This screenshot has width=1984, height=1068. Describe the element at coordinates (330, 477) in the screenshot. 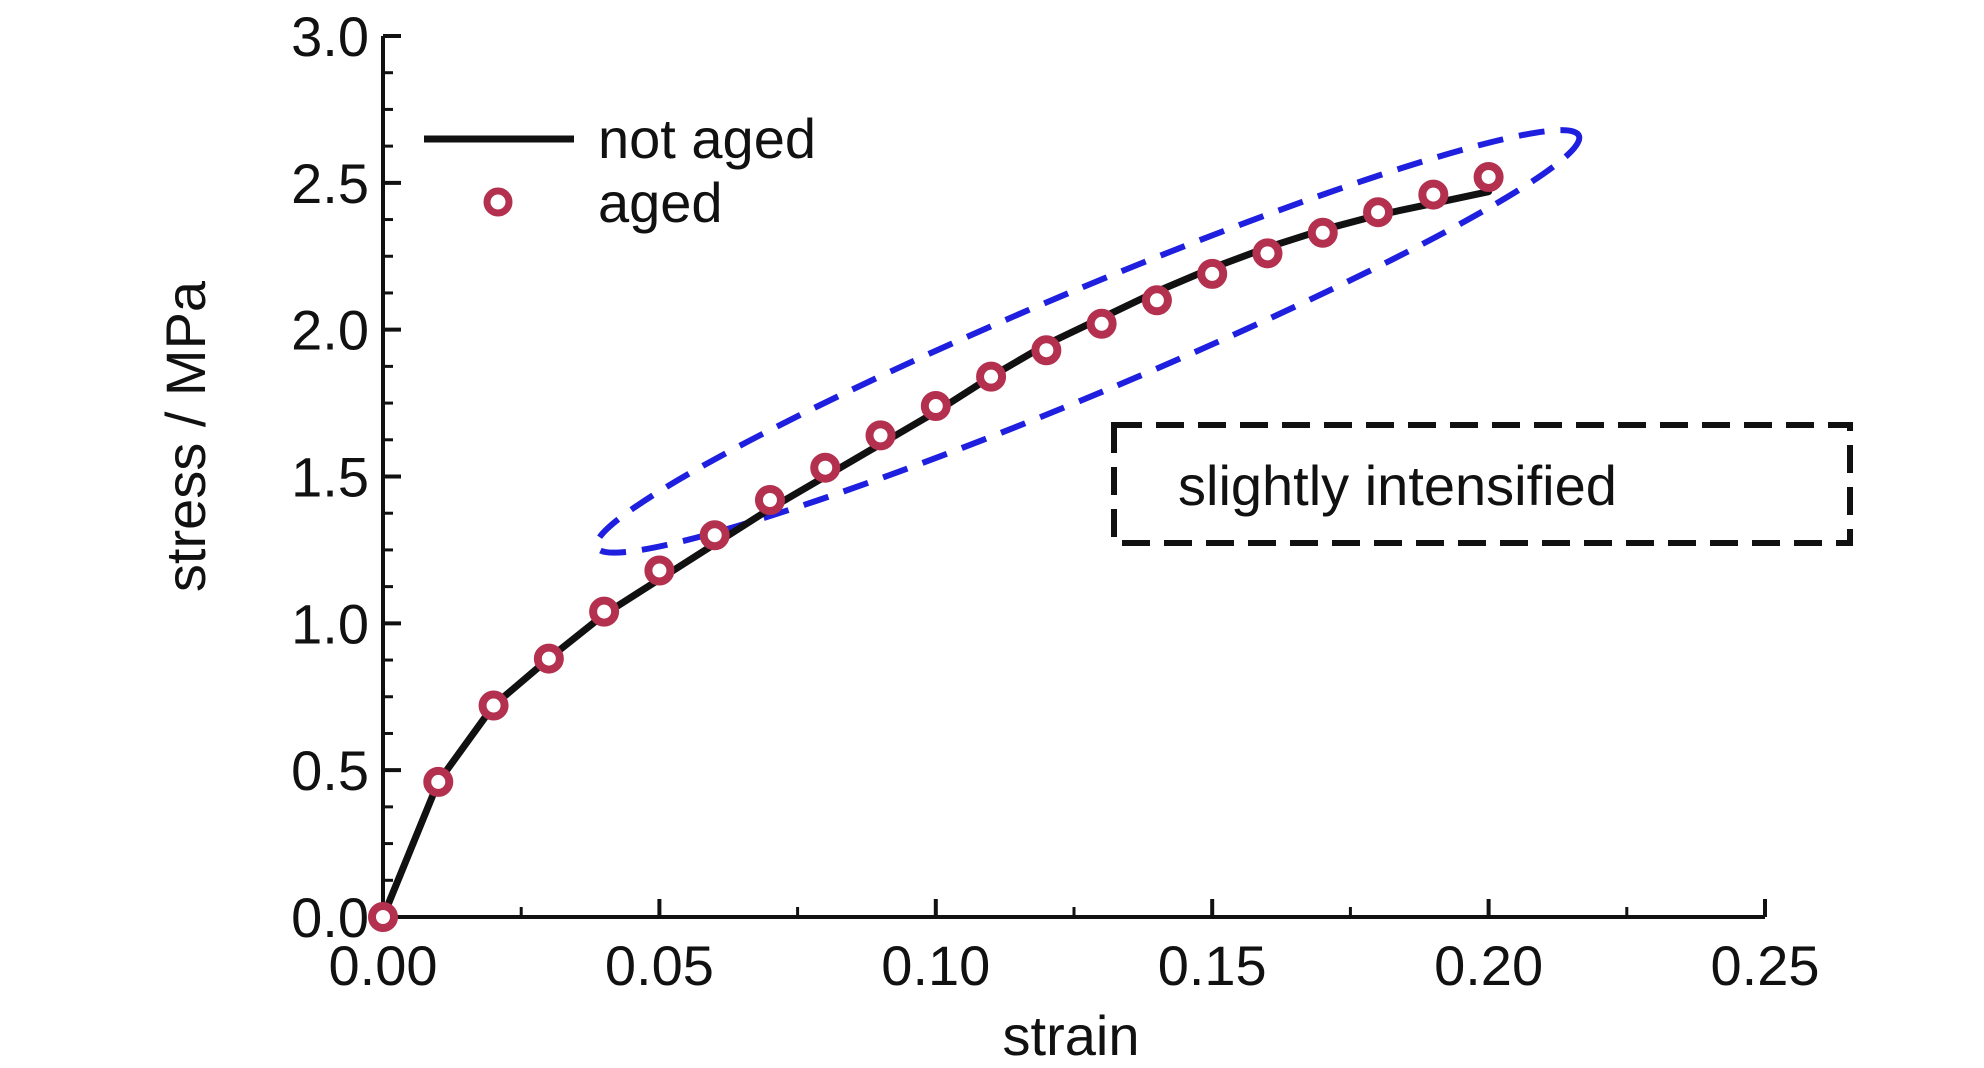

I see `y-tick-label: 1.5` at that location.